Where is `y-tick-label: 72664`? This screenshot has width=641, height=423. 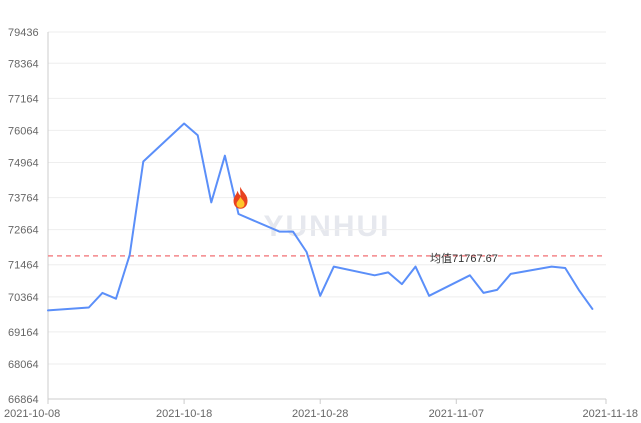 y-tick-label: 72664 is located at coordinates (23, 231).